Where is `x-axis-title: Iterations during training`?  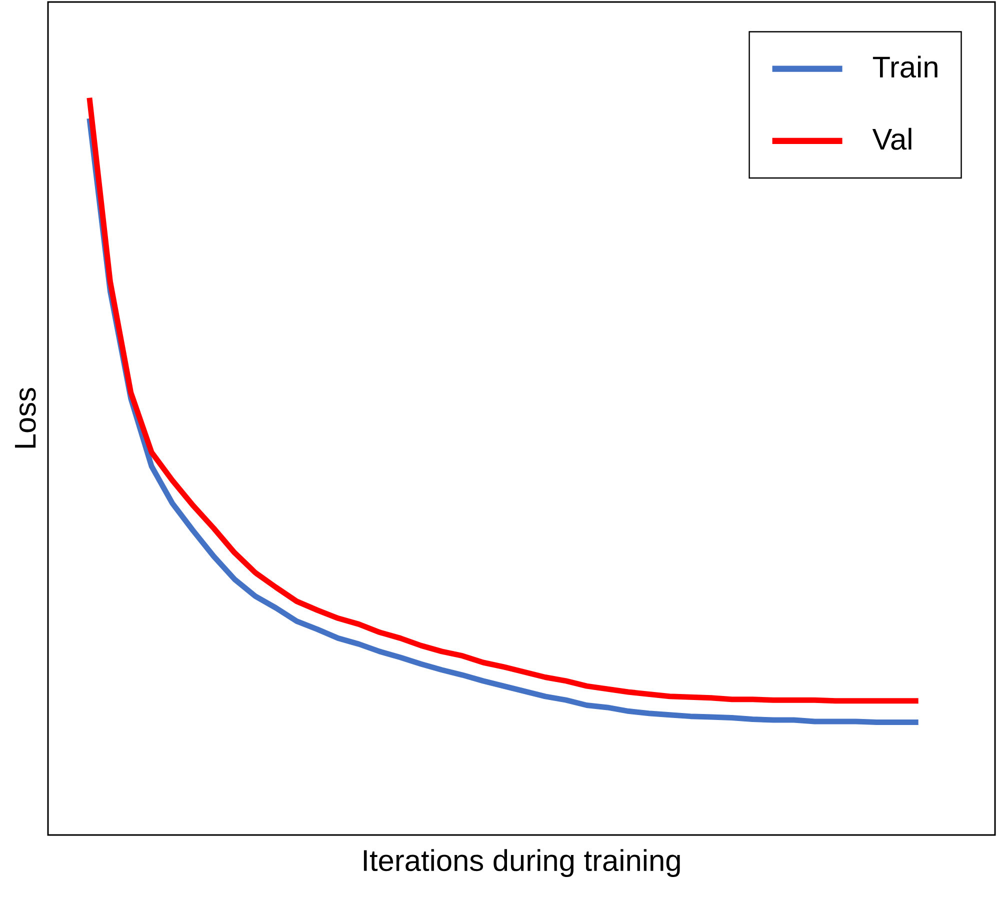
x-axis-title: Iterations during training is located at coordinates (522, 863).